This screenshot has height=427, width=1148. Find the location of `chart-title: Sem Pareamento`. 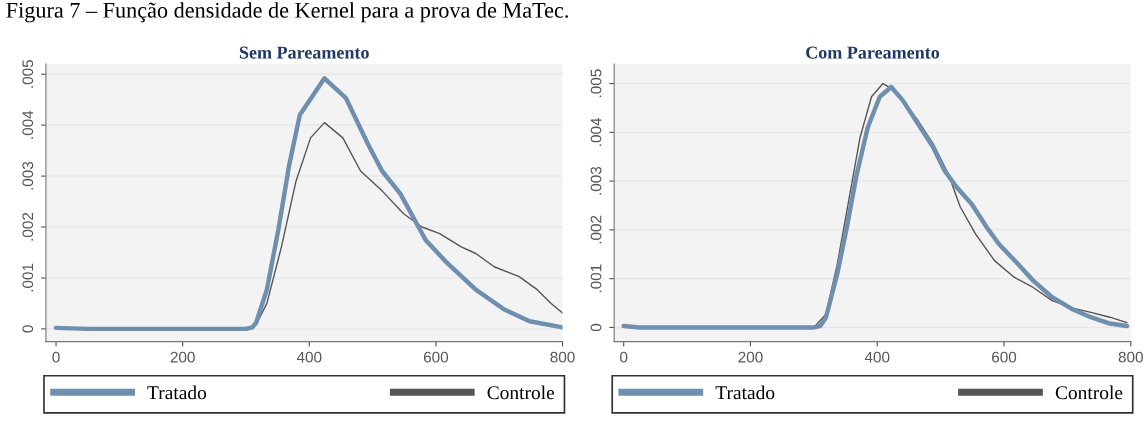

chart-title: Sem Pareamento is located at coordinates (304, 52).